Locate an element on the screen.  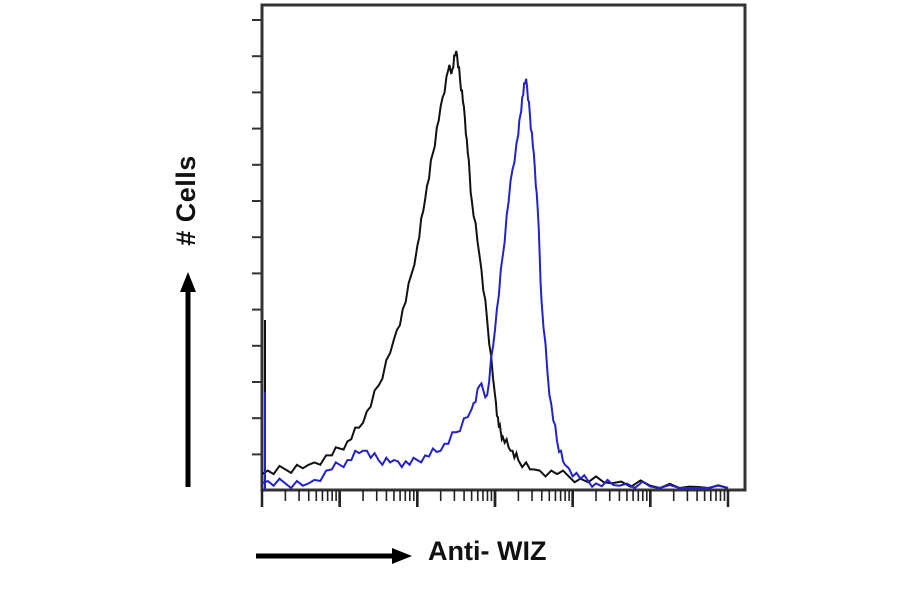
y-axis-ticks is located at coordinates (257, 237).